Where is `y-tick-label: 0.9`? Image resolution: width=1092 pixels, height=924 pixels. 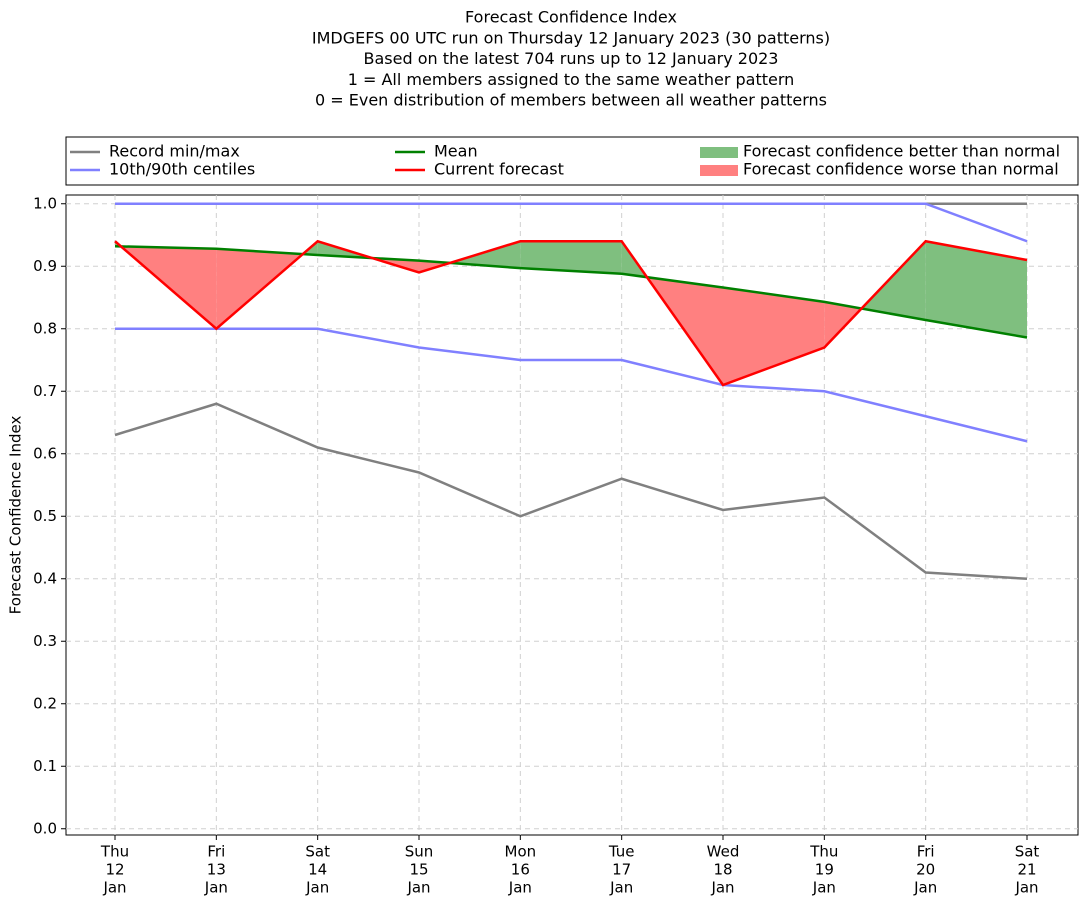
y-tick-label: 0.9 is located at coordinates (45, 266).